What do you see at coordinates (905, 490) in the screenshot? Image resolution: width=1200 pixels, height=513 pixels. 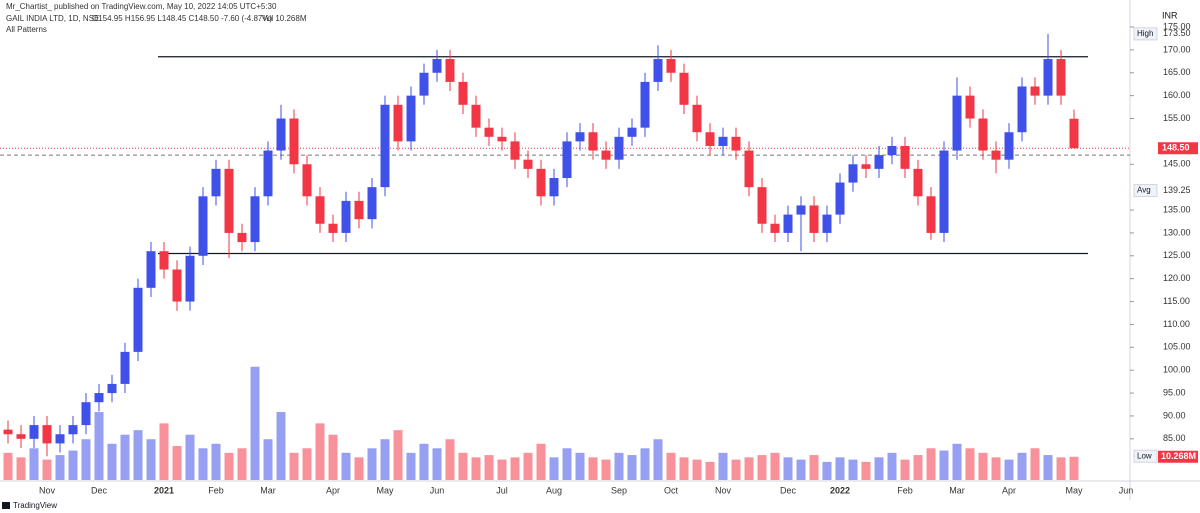 I see `x-tick-label: Feb` at bounding box center [905, 490].